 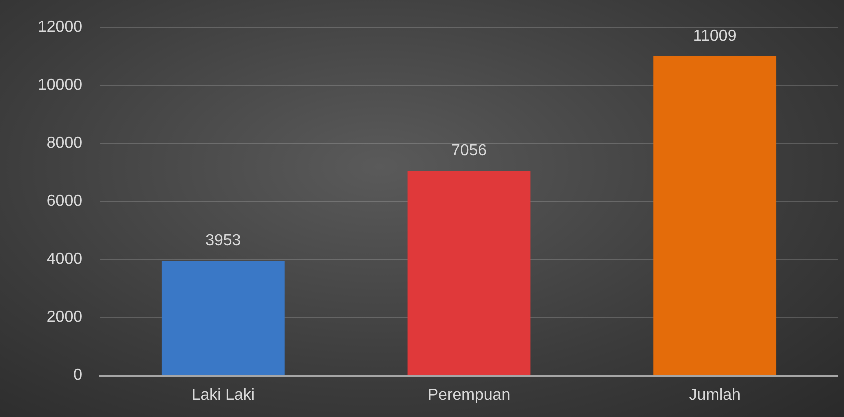 What do you see at coordinates (223, 395) in the screenshot?
I see `x-tick-label: Laki Laki` at bounding box center [223, 395].